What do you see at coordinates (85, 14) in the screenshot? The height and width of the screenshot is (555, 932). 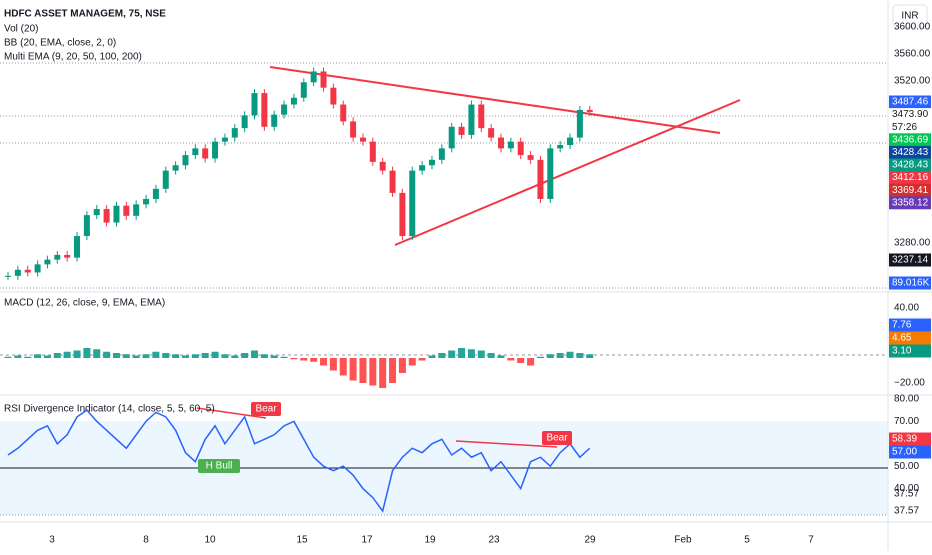 I see `symbol: HDFC ASSET MANAGEM, 75, NSE` at bounding box center [85, 14].